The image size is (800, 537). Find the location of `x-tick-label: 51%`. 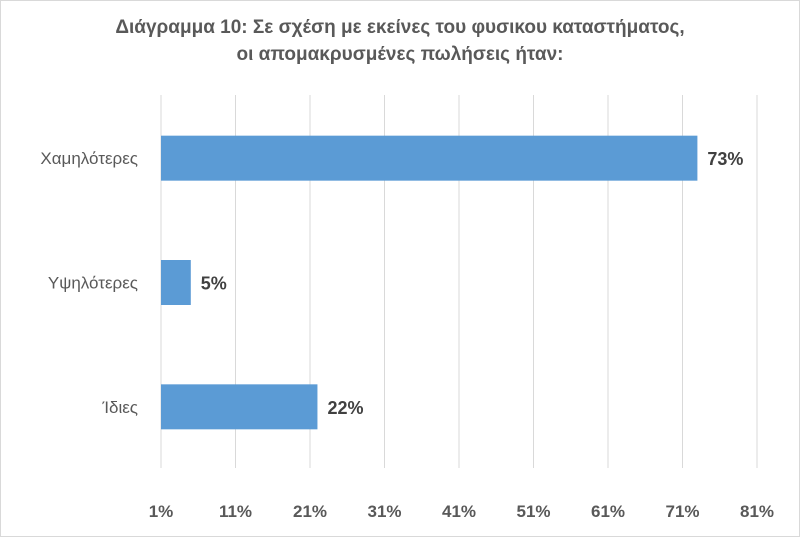

x-tick-label: 51% is located at coordinates (533, 511).